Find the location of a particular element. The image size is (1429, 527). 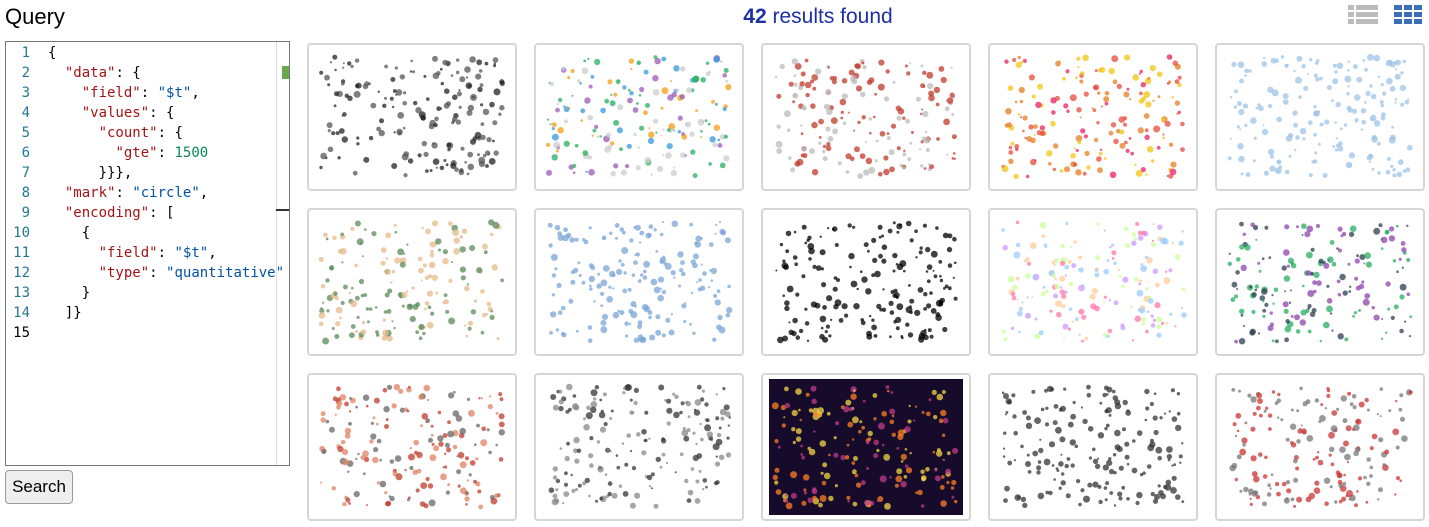

grid-view-icon is located at coordinates (1408, 14).